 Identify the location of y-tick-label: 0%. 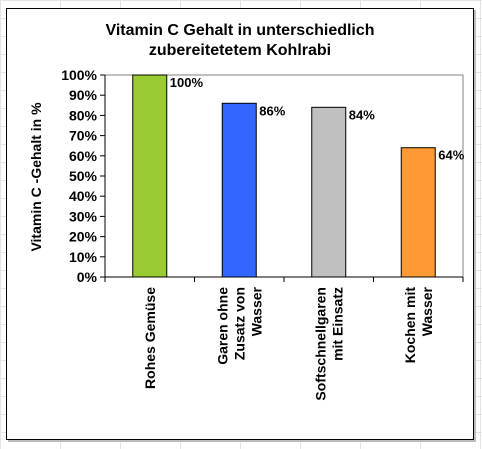
(87, 277).